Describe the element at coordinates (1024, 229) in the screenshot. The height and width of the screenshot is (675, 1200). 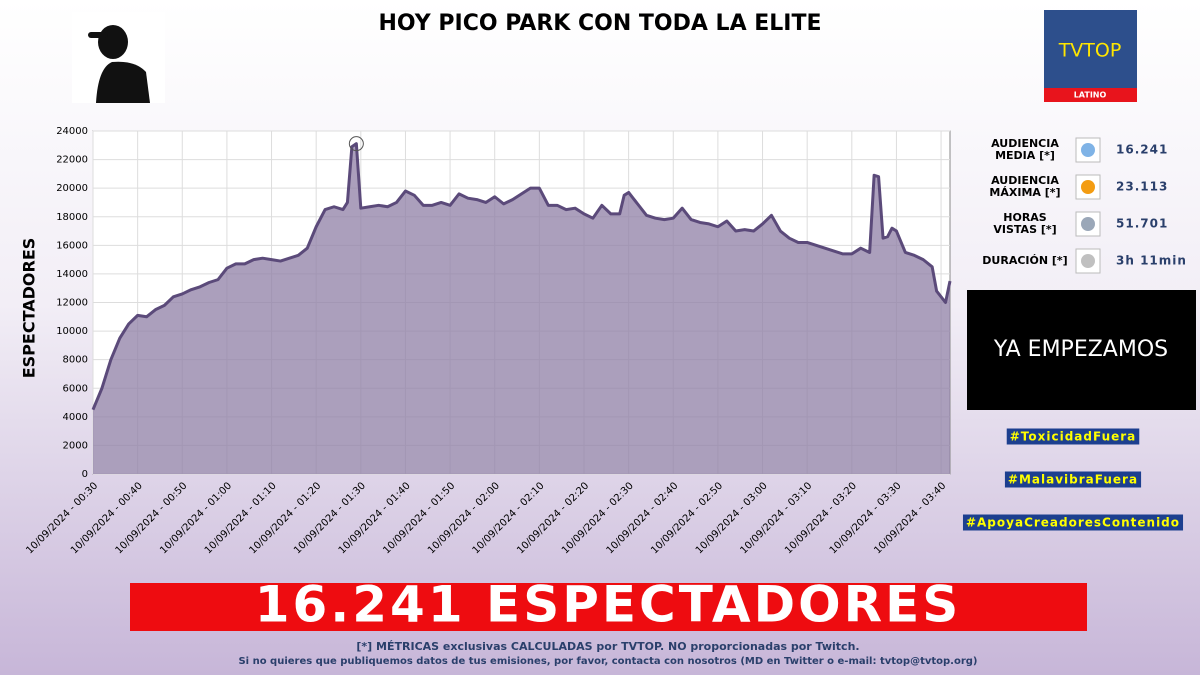
I see `stat-label: VISTAS [*]` at that location.